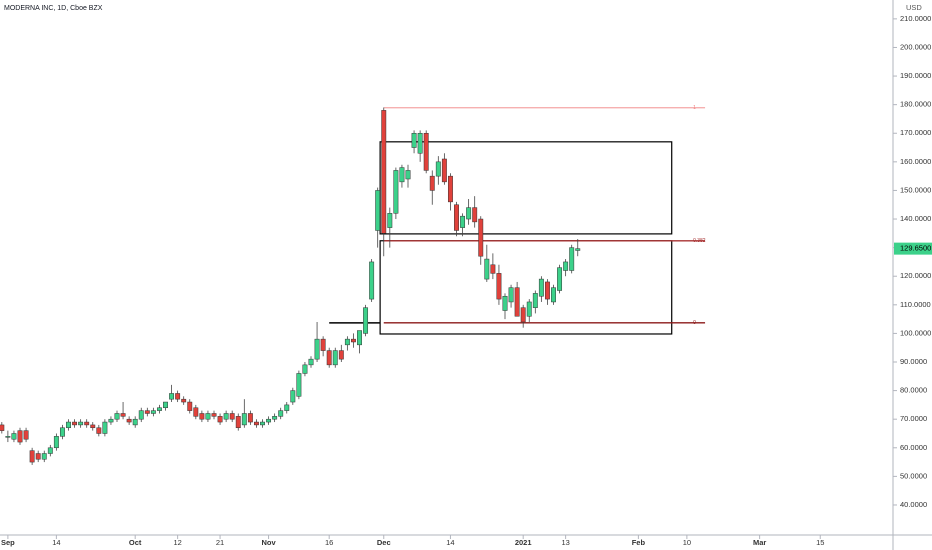 This screenshot has width=932, height=550. What do you see at coordinates (694, 108) in the screenshot?
I see `fib-label: 1` at bounding box center [694, 108].